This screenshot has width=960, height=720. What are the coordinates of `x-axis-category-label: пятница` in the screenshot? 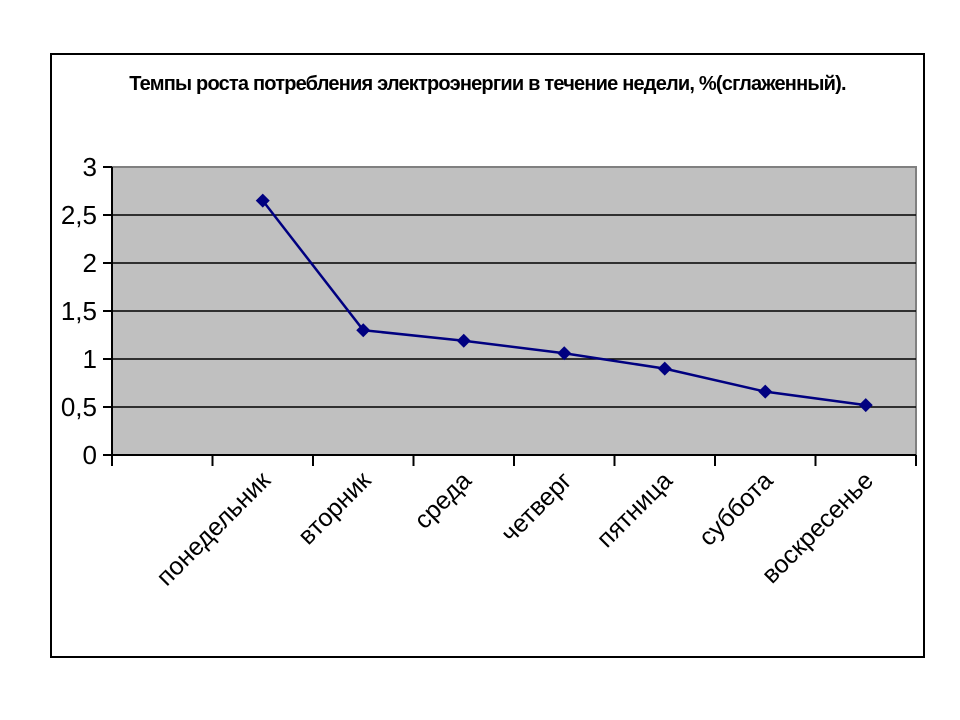 It's located at (634, 509).